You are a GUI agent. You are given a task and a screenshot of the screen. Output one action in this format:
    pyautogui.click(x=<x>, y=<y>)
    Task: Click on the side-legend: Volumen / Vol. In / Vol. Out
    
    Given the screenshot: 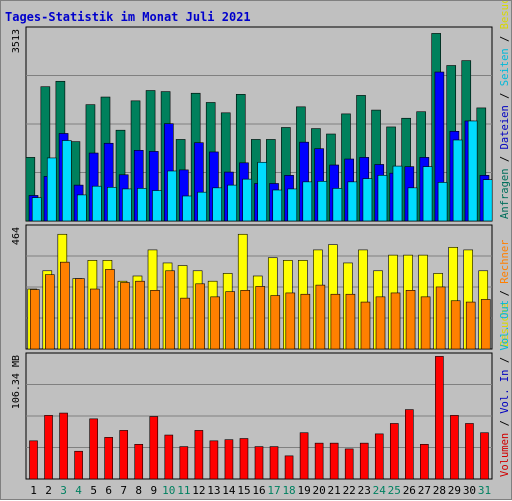 What is the action you would take?
    pyautogui.click(x=505, y=388)
    